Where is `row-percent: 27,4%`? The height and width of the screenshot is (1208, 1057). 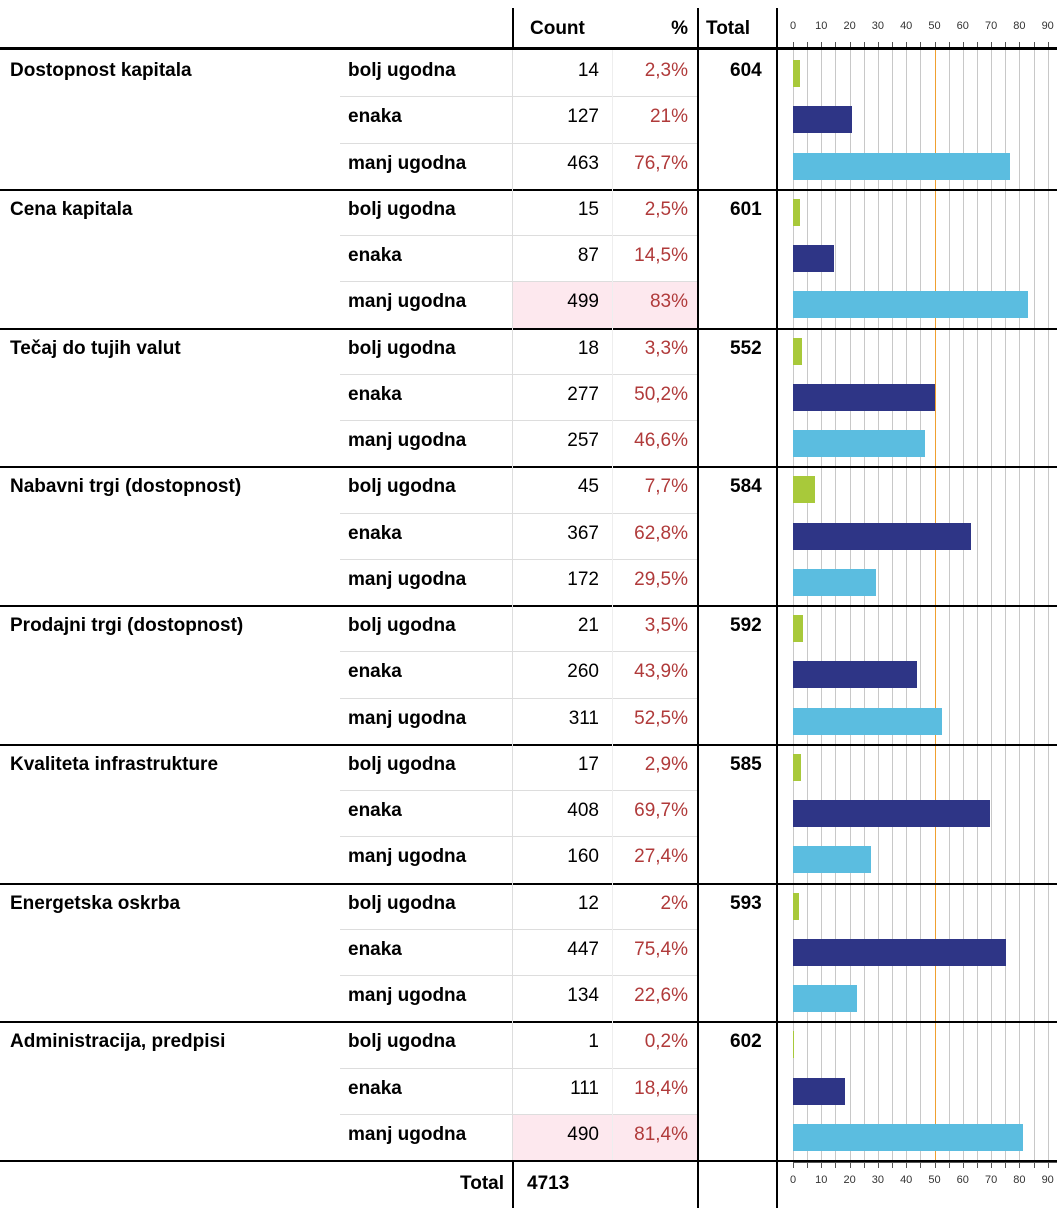 row-percent: 27,4% is located at coordinates (661, 857).